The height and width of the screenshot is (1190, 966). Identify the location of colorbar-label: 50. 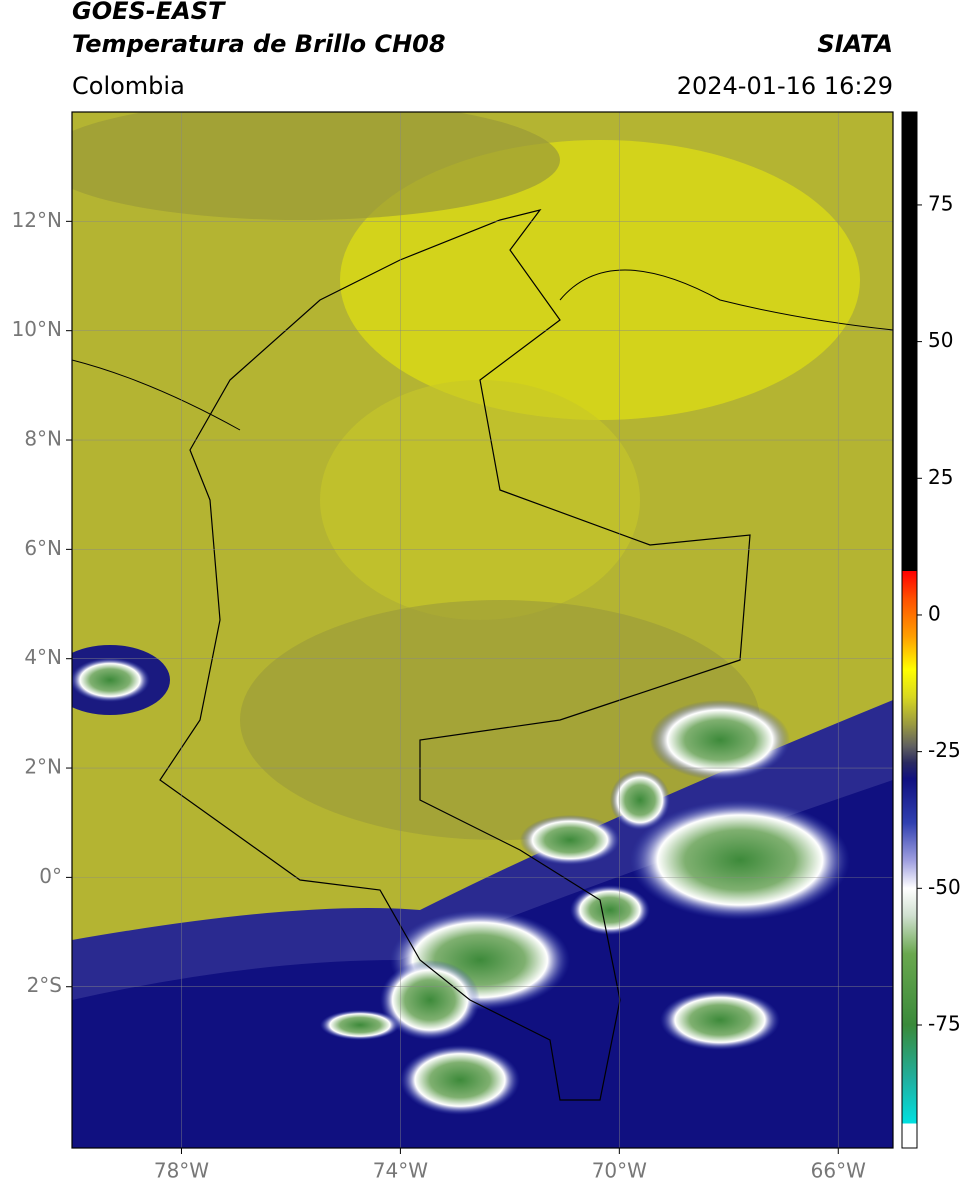
(940, 340).